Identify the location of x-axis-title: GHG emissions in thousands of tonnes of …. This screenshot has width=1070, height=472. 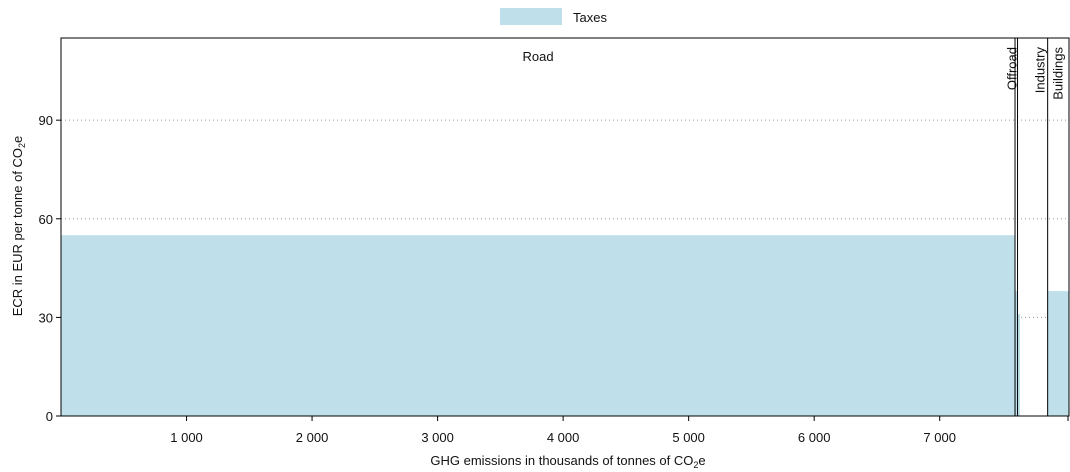
(567, 461).